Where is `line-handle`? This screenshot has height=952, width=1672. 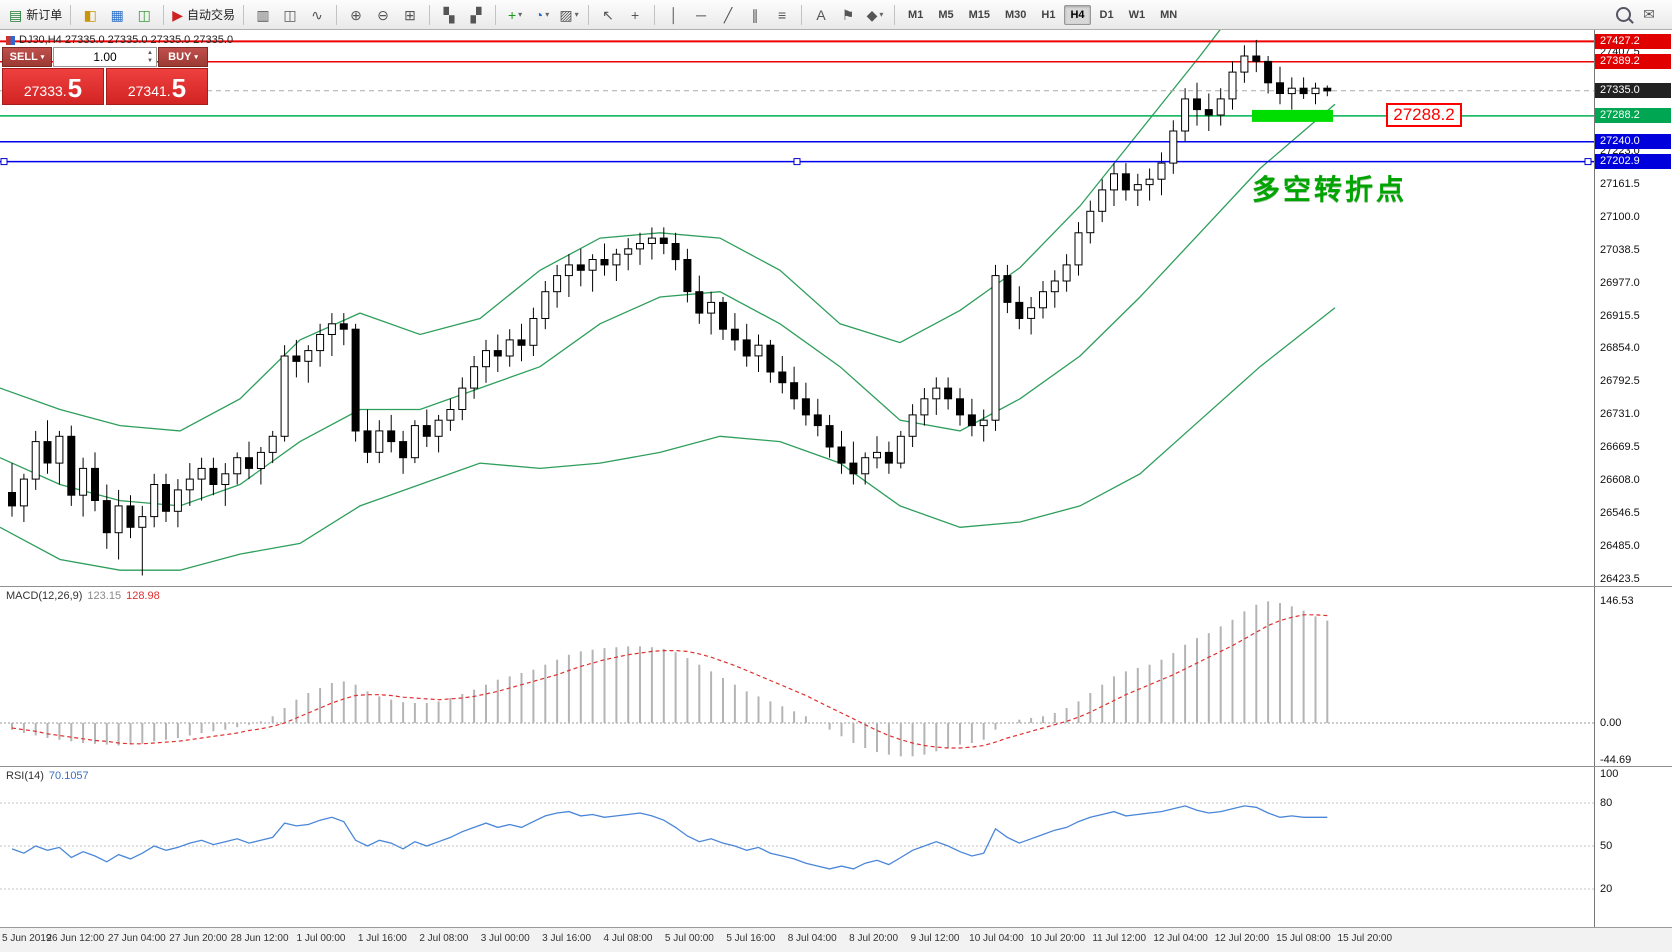 line-handle is located at coordinates (1588, 162).